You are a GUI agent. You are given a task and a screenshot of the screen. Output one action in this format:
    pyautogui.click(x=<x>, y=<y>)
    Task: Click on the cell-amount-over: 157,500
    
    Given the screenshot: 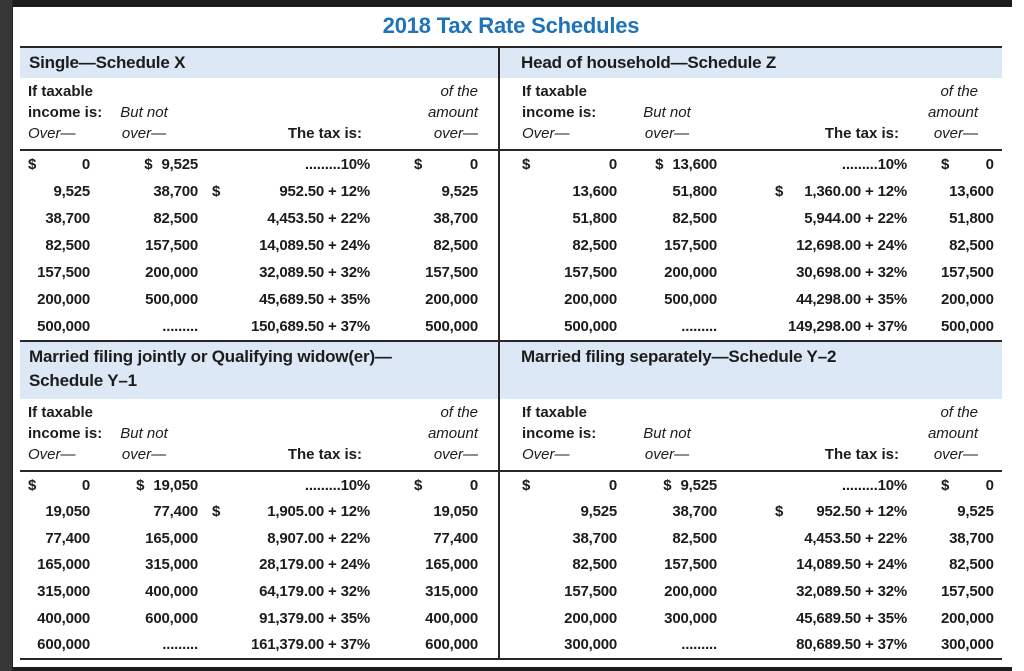 What is the action you would take?
    pyautogui.click(x=424, y=272)
    